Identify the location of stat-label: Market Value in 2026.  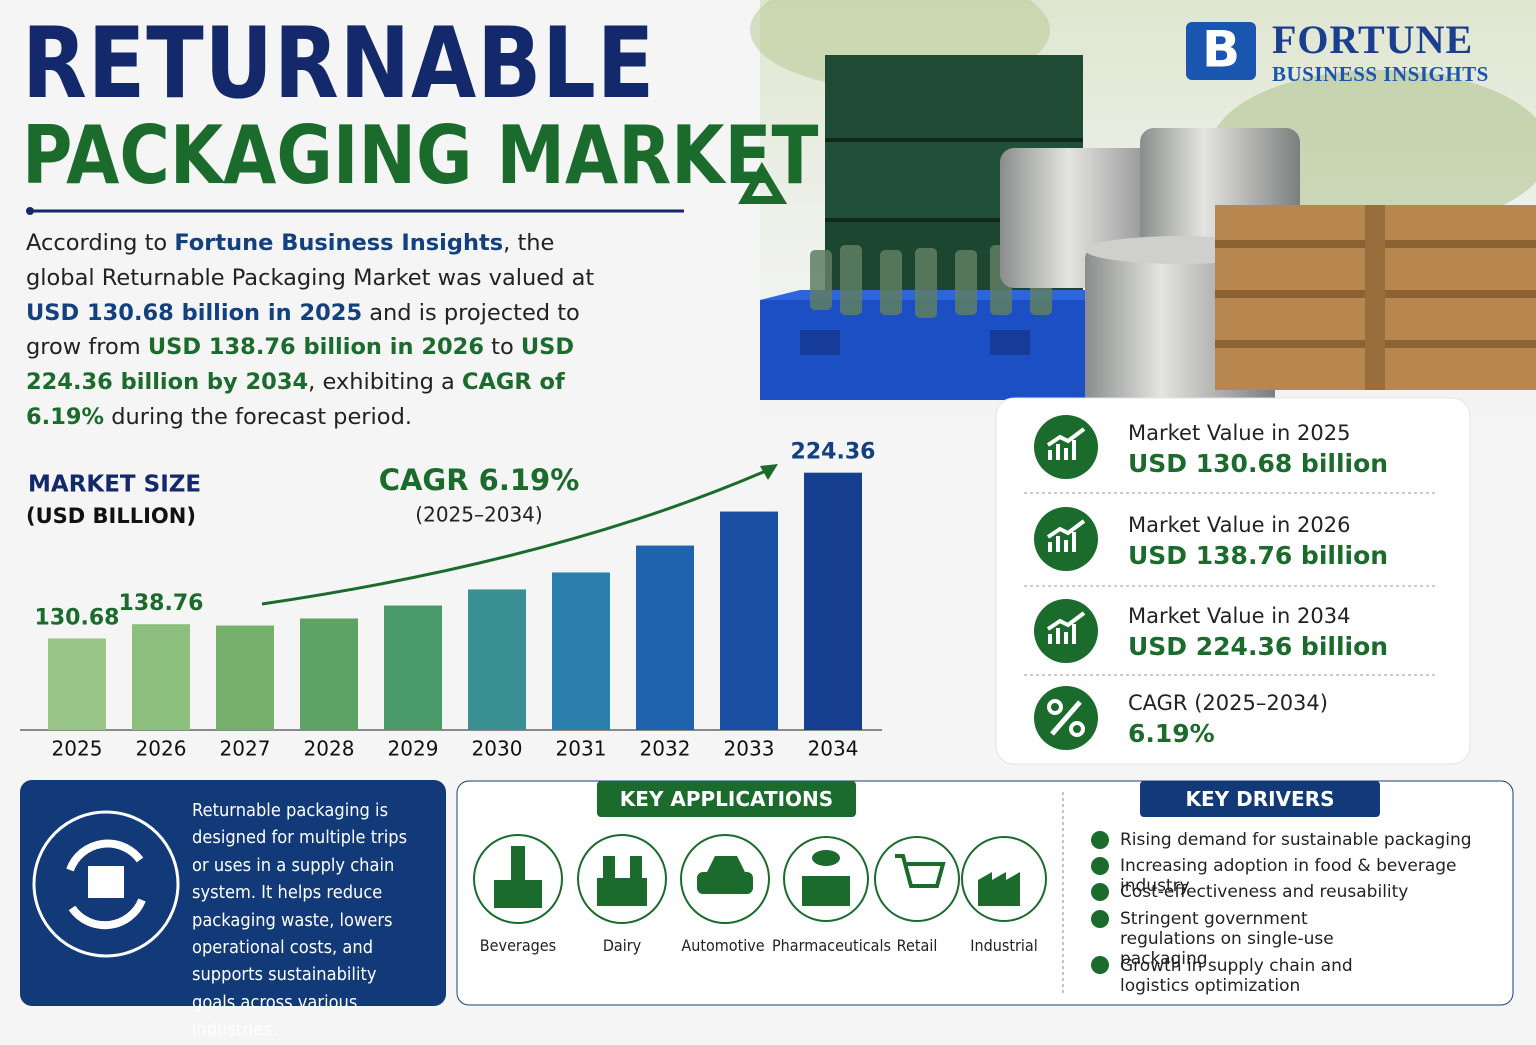
(1239, 525).